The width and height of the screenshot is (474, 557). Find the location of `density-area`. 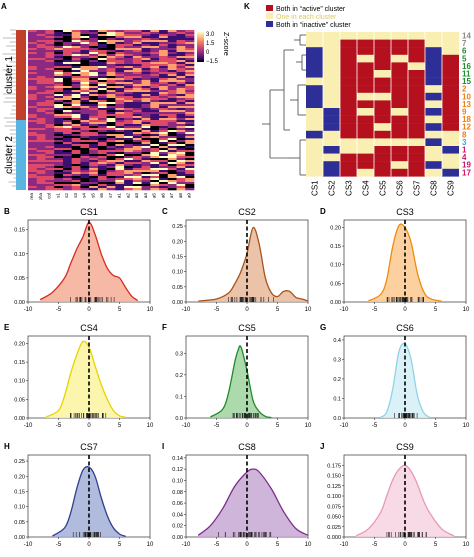

density-area is located at coordinates (86, 379).